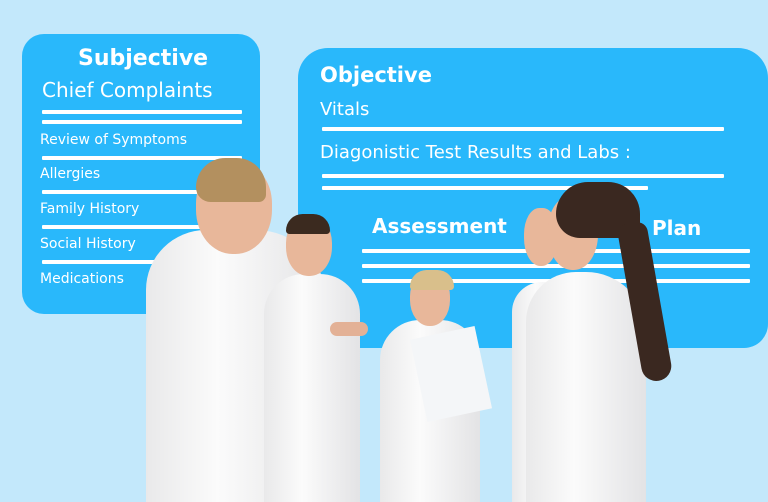  I want to click on social-history-label: Social History, so click(88, 244).